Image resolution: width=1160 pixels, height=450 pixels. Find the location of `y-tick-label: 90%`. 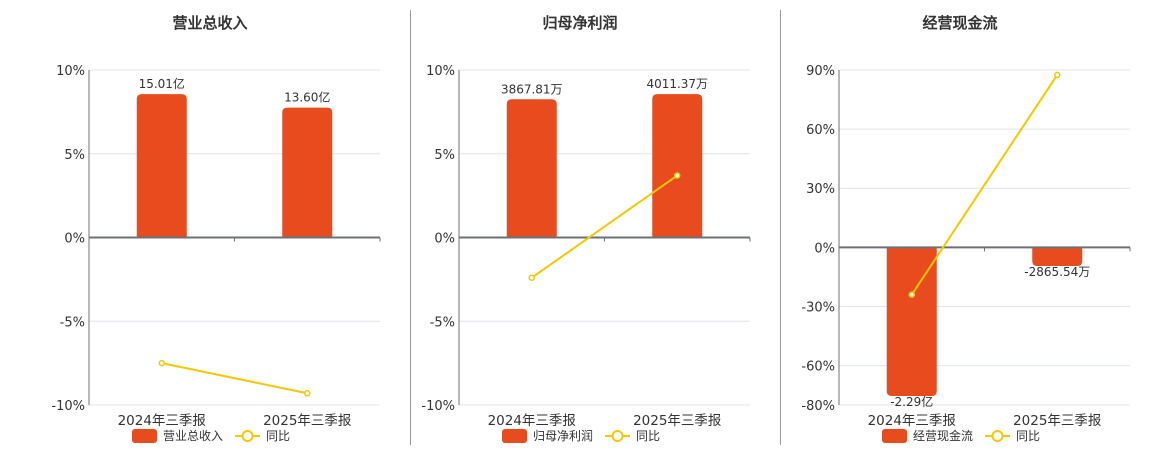

y-tick-label: 90% is located at coordinates (820, 71).